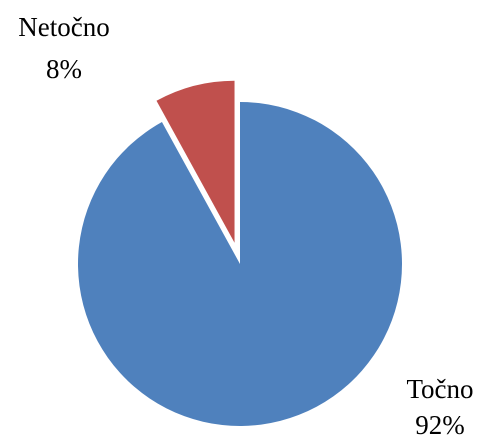  I want to click on slice-label-netocno-name: Netočno, so click(63, 27).